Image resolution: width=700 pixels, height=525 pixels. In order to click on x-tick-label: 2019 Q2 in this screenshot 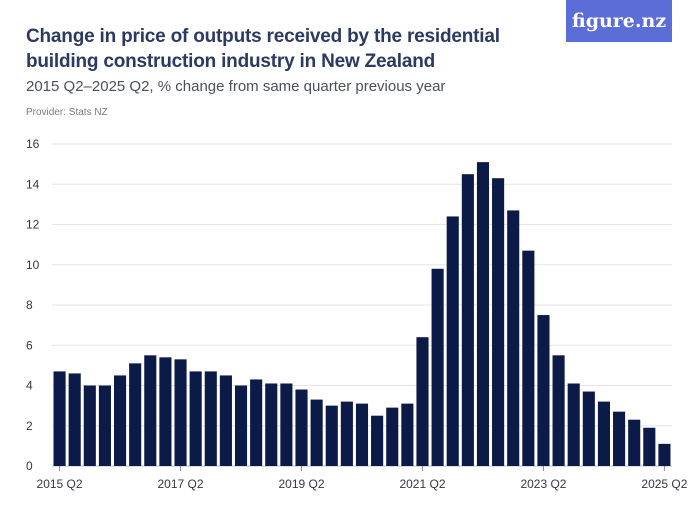, I will do `click(301, 484)`.